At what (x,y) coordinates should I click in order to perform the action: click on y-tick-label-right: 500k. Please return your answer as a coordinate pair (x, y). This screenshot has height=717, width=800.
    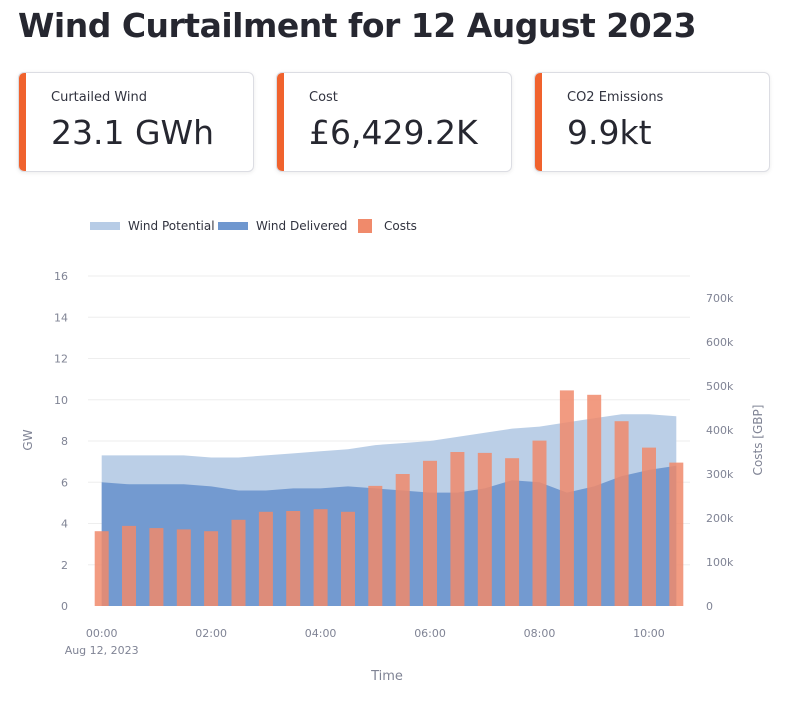
    Looking at the image, I should click on (720, 386).